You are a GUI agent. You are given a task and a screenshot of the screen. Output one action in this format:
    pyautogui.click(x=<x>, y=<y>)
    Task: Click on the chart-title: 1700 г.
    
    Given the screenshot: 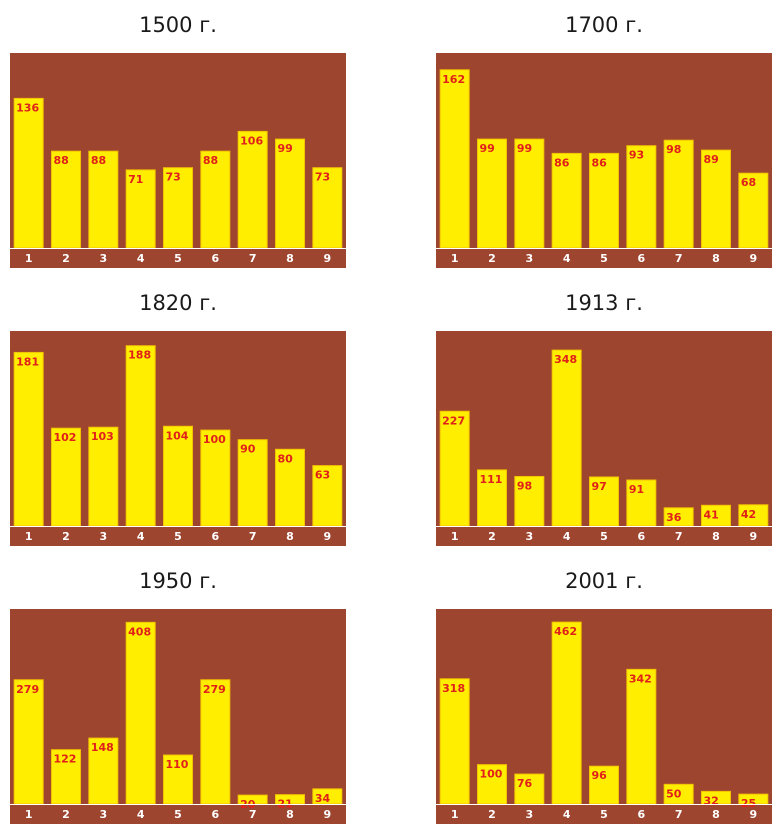 What is the action you would take?
    pyautogui.click(x=604, y=25)
    